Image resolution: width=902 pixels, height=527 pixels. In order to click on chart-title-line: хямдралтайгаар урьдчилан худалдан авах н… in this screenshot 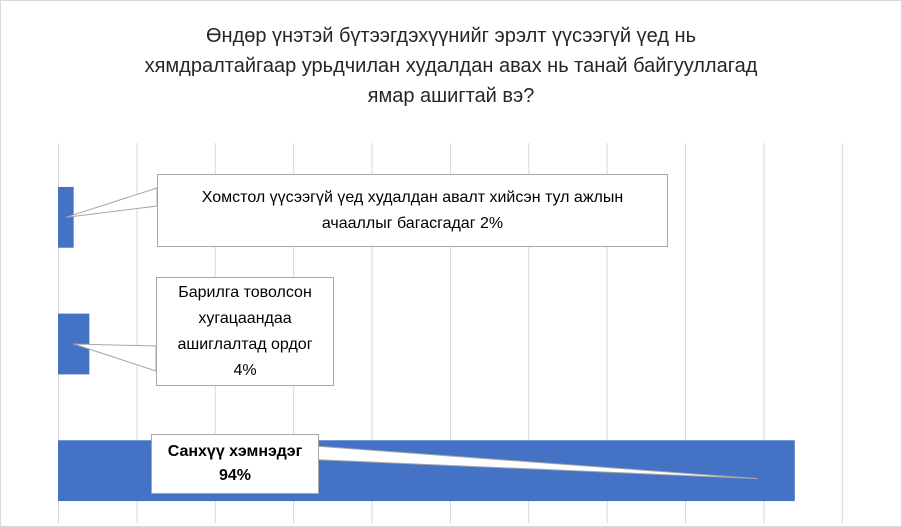, I will do `click(451, 66)`.